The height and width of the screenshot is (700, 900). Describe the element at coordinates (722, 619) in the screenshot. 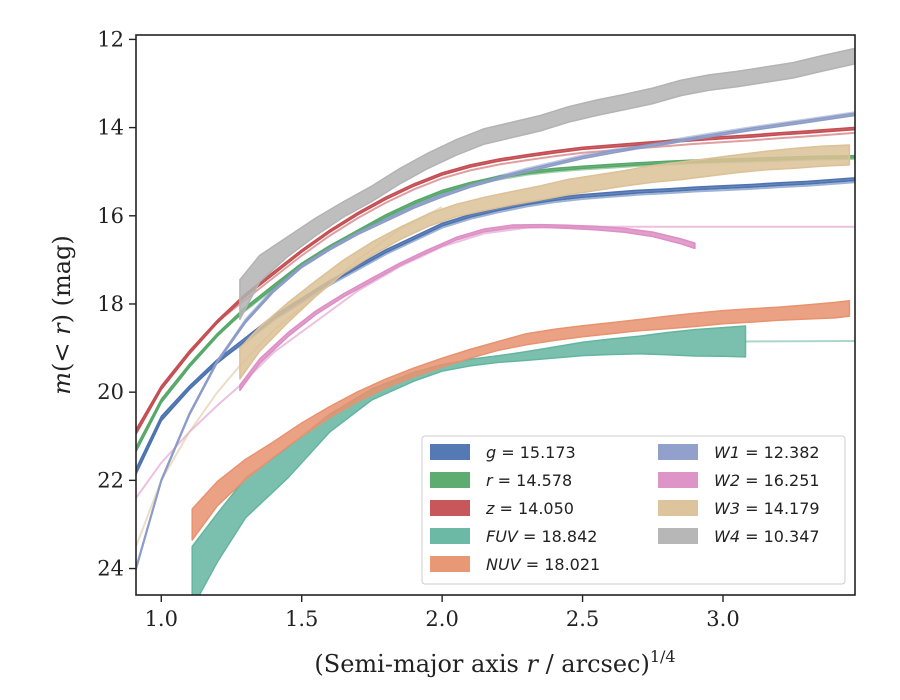

I see `x-tick-label: 3.0` at that location.